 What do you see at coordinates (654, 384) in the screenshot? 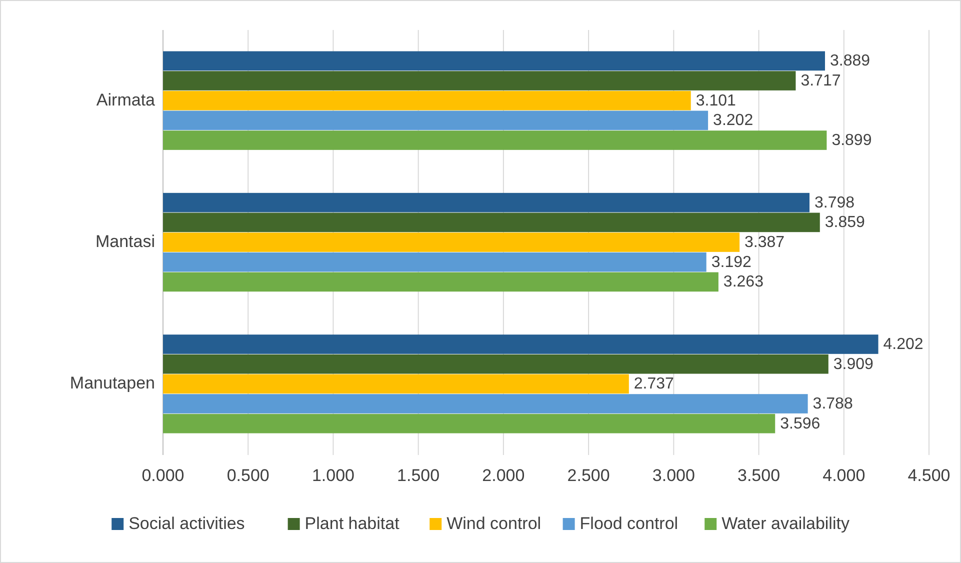
I see `data-label: 2.737` at bounding box center [654, 384].